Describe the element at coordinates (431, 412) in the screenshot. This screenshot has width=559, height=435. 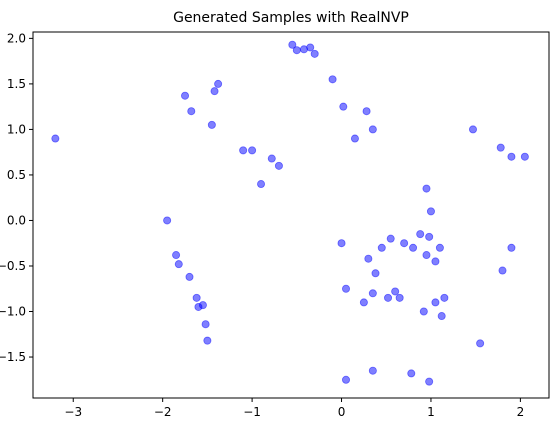
I see `x-tick-label: 1` at that location.